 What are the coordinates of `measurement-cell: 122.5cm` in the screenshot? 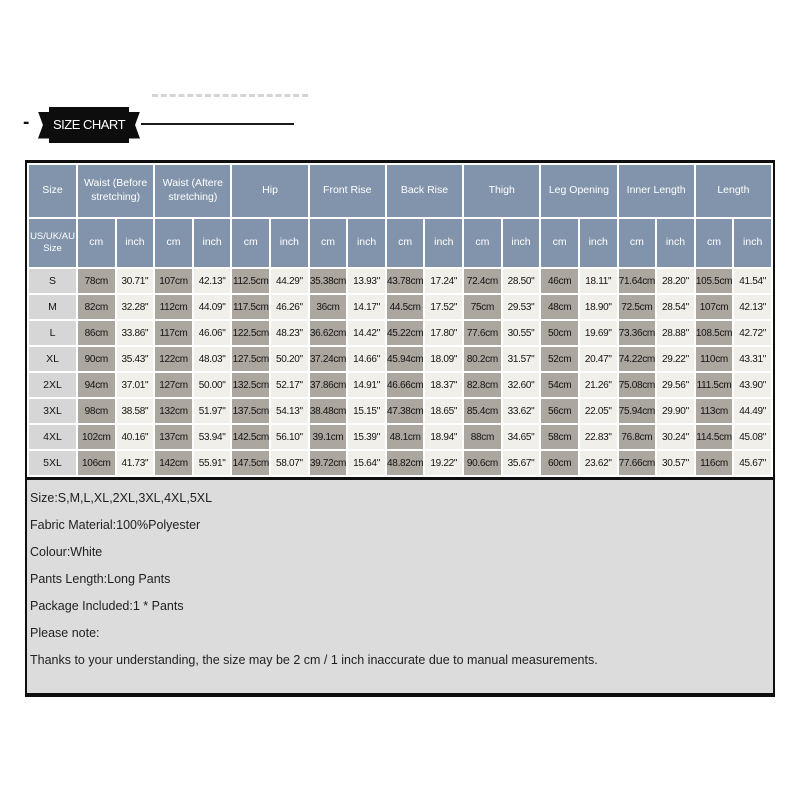 It's located at (251, 333).